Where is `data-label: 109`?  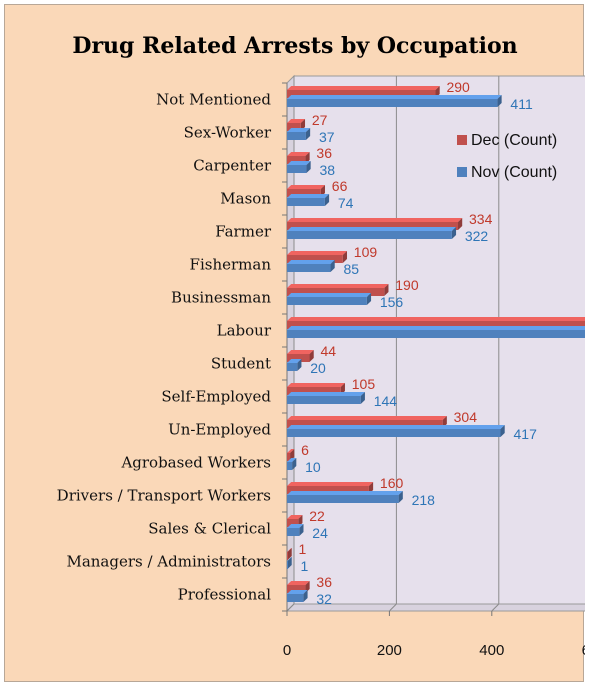
data-label: 109 is located at coordinates (366, 252).